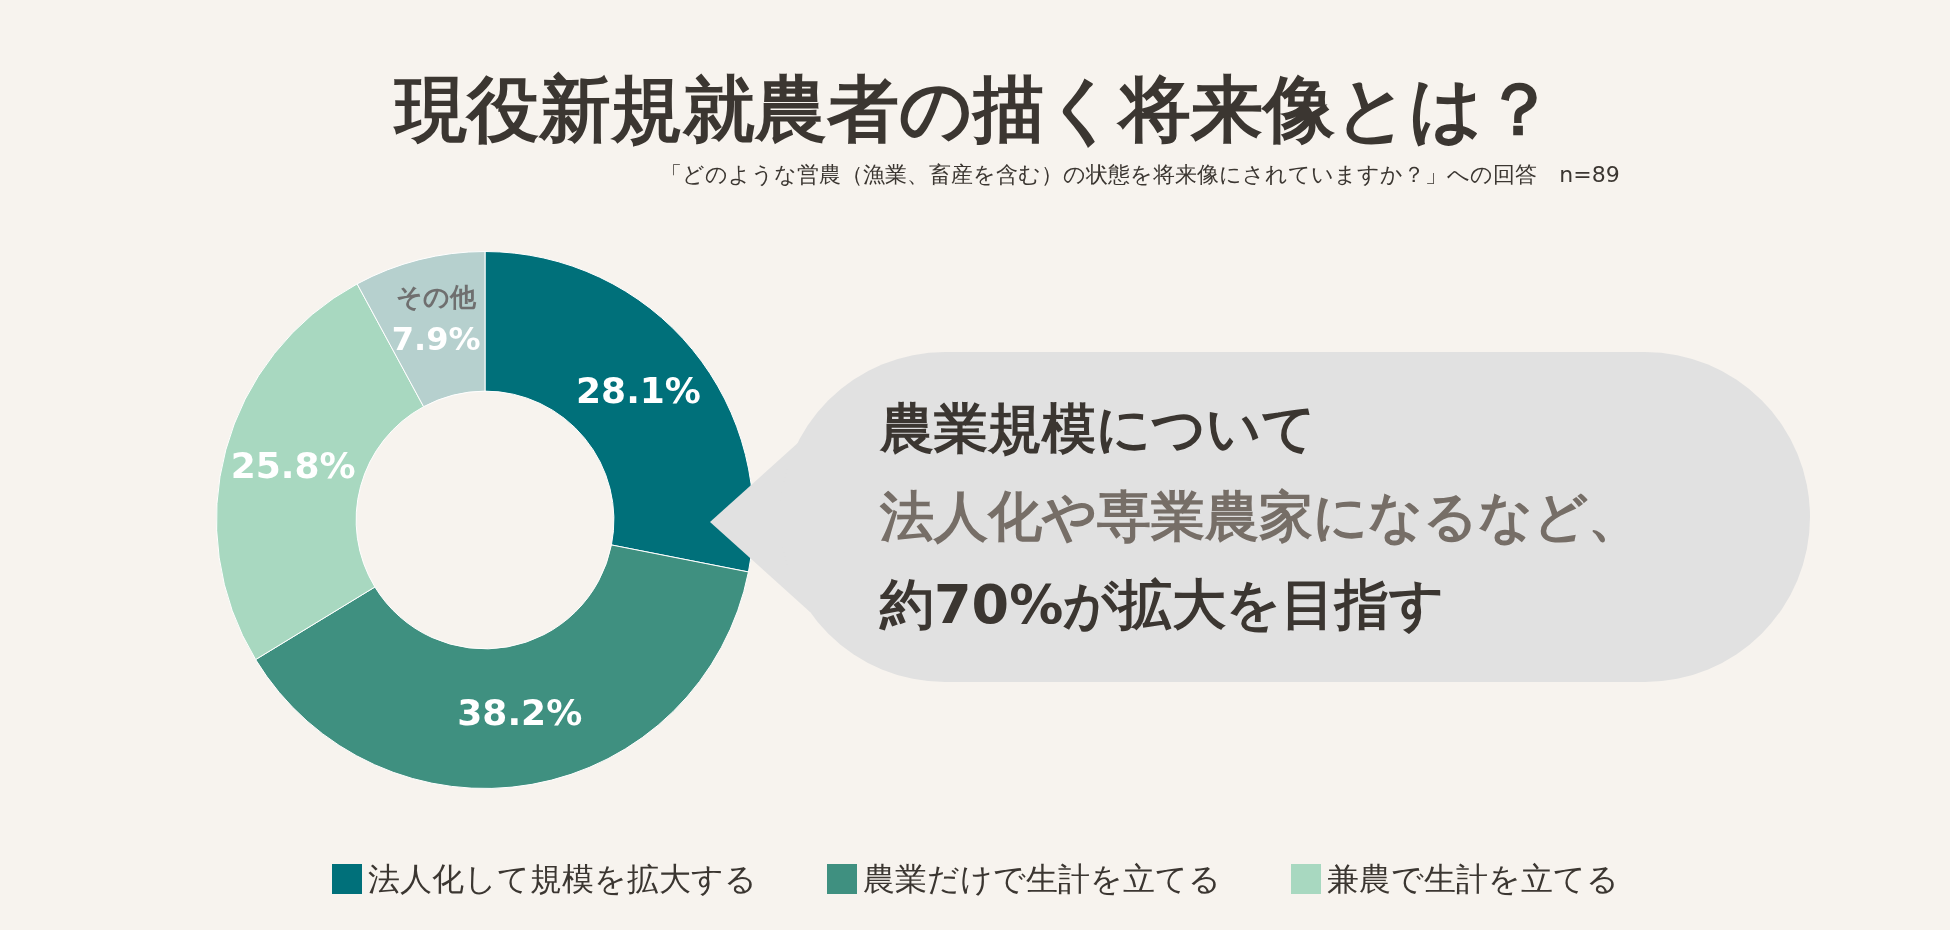 This screenshot has width=1950, height=930. What do you see at coordinates (1140, 175) in the screenshot?
I see `chart-subtitle: 「どのような営農（漁業、畜産を含む）の状態を将来像にされていますか？」への回答 n=89` at bounding box center [1140, 175].